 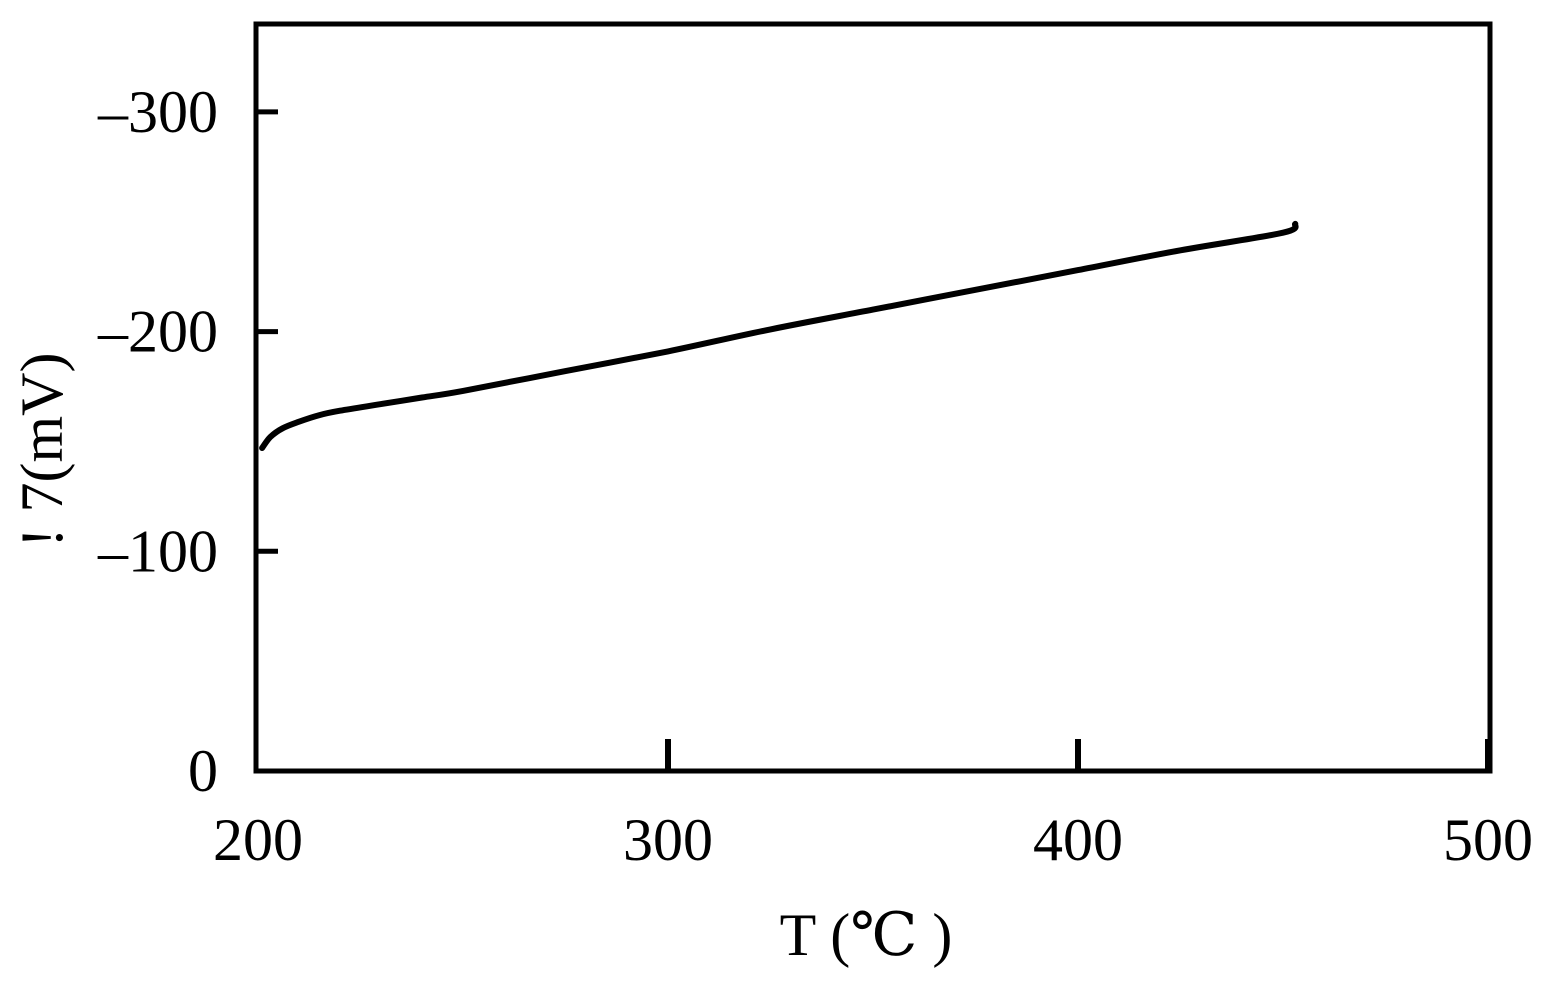 I want to click on y-axis-title: ! 7(mV), so click(x=42, y=450).